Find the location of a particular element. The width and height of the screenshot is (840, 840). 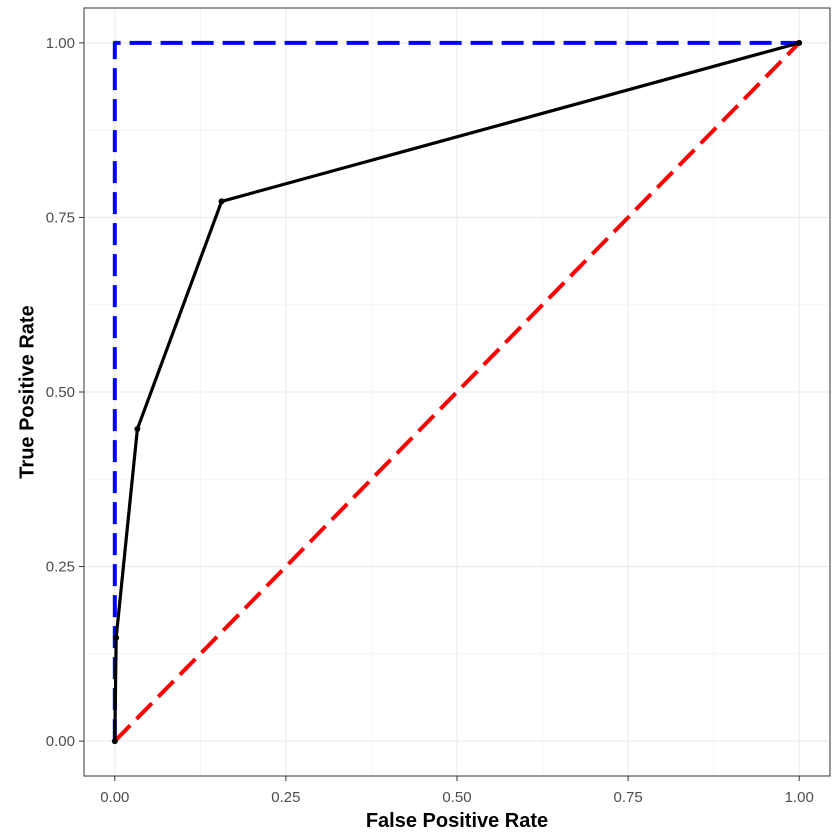

y-tick-label: 0.25 is located at coordinates (60, 567).